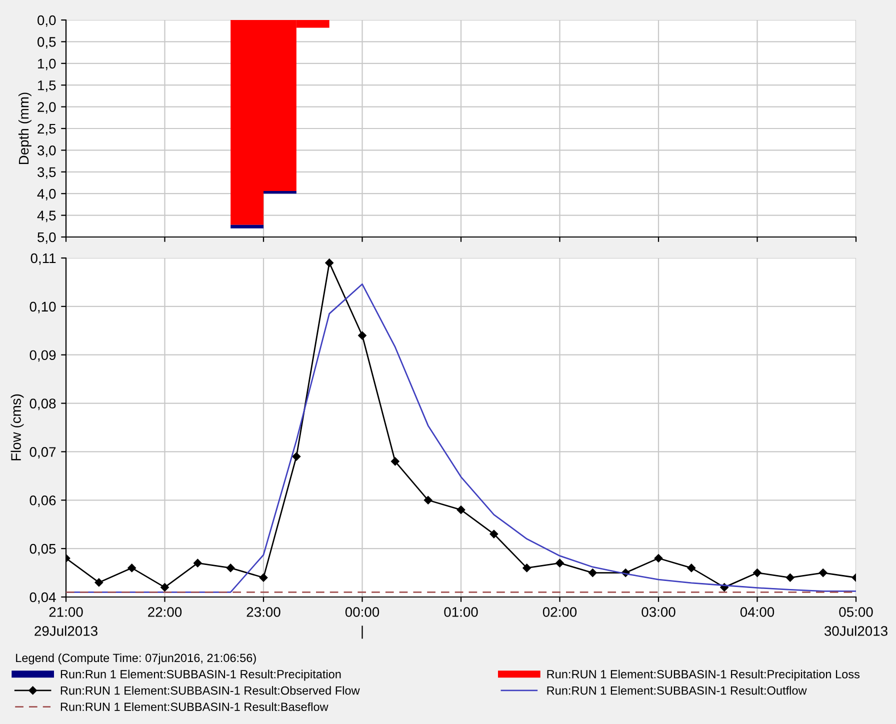  I want to click on y-tick-label: 4,5, so click(46, 216).